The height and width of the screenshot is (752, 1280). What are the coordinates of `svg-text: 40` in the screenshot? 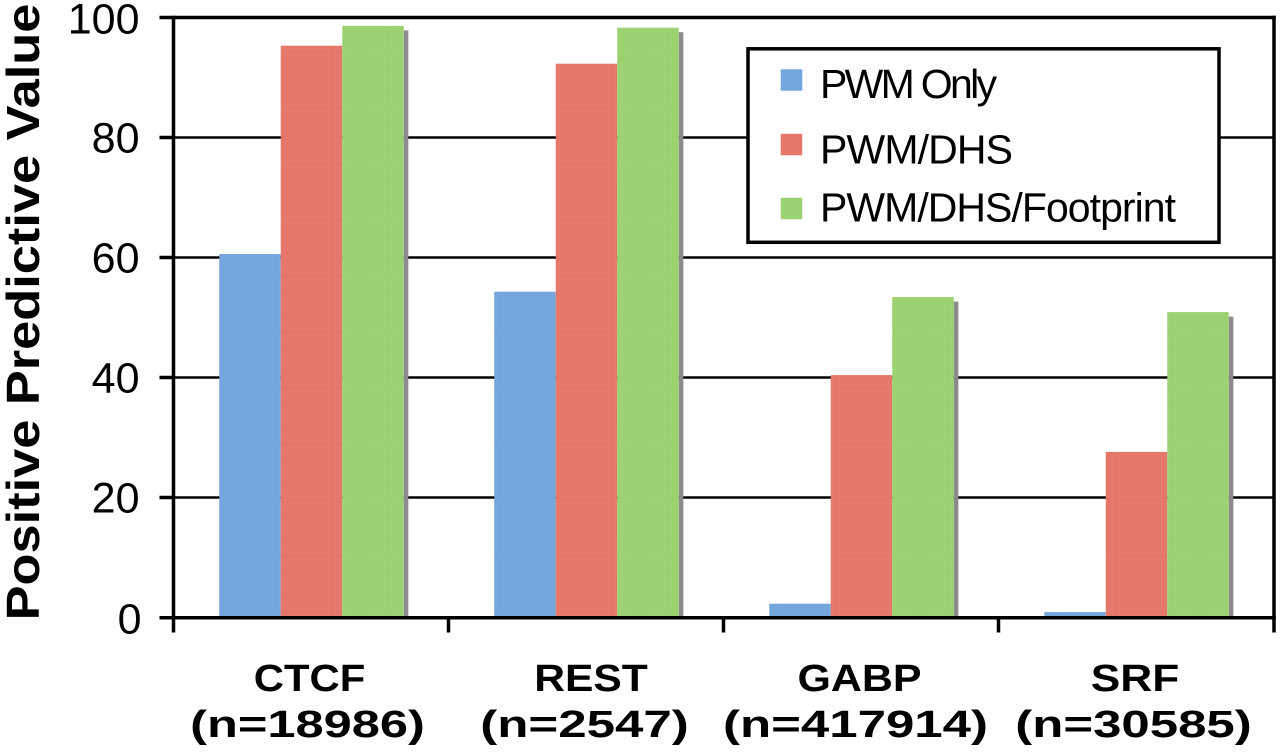 It's located at (116, 378).